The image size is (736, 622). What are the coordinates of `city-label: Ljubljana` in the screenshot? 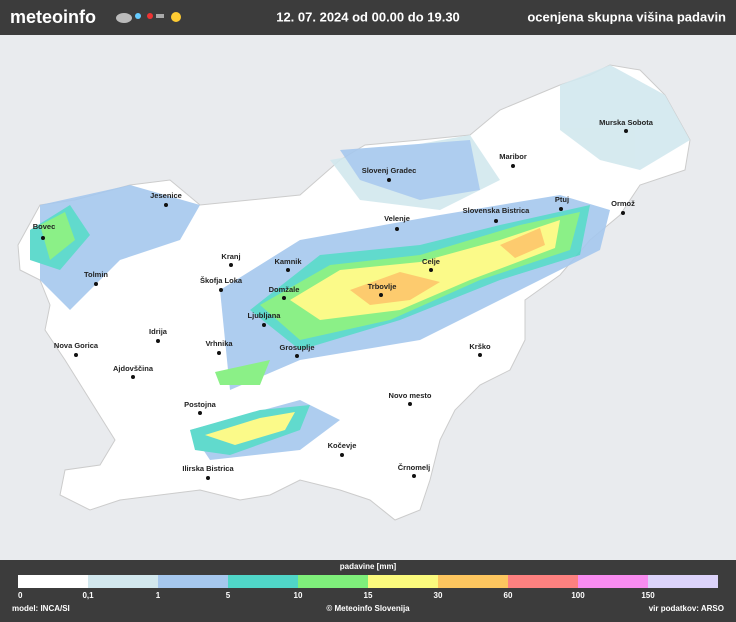 It's located at (265, 315).